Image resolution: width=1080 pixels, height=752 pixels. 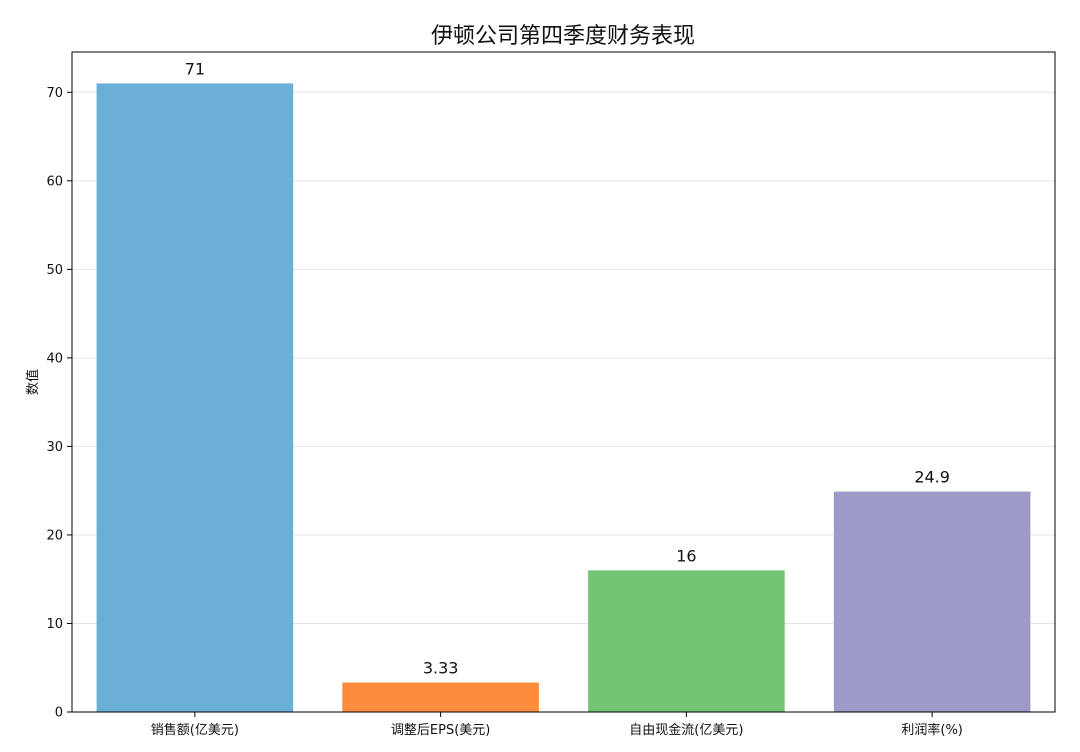 What do you see at coordinates (686, 555) in the screenshot?
I see `bar-value-label: 16` at bounding box center [686, 555].